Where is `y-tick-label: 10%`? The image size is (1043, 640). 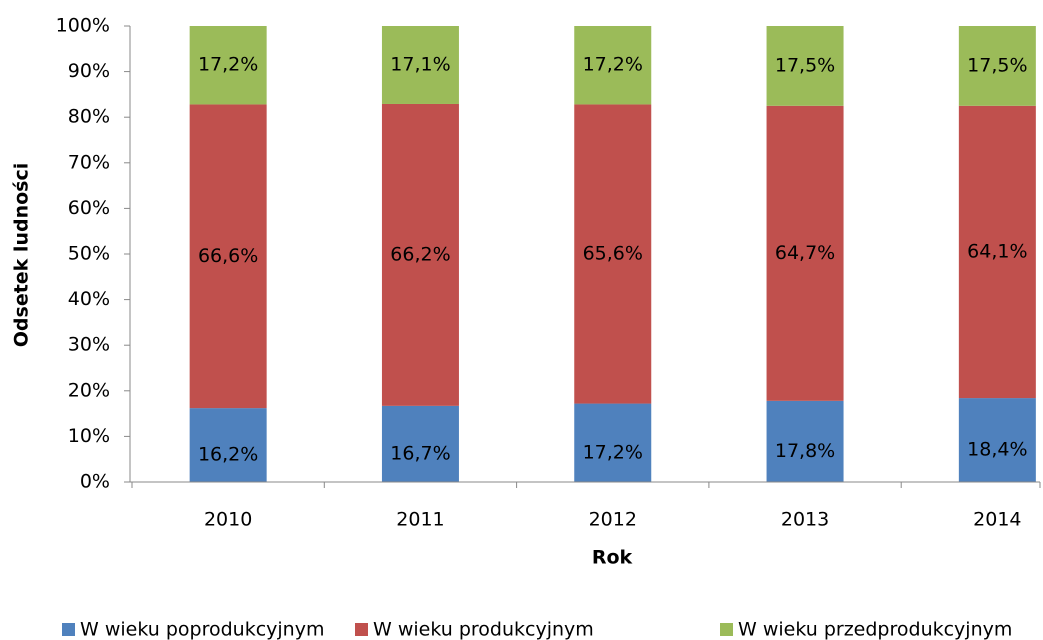
y-tick-label: 10% is located at coordinates (89, 436).